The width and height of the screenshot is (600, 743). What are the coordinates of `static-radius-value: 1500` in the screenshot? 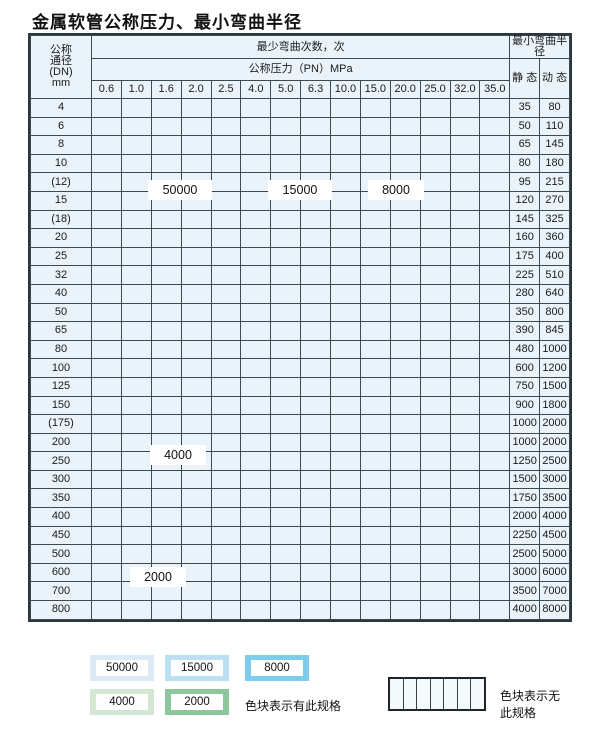 It's located at (525, 479).